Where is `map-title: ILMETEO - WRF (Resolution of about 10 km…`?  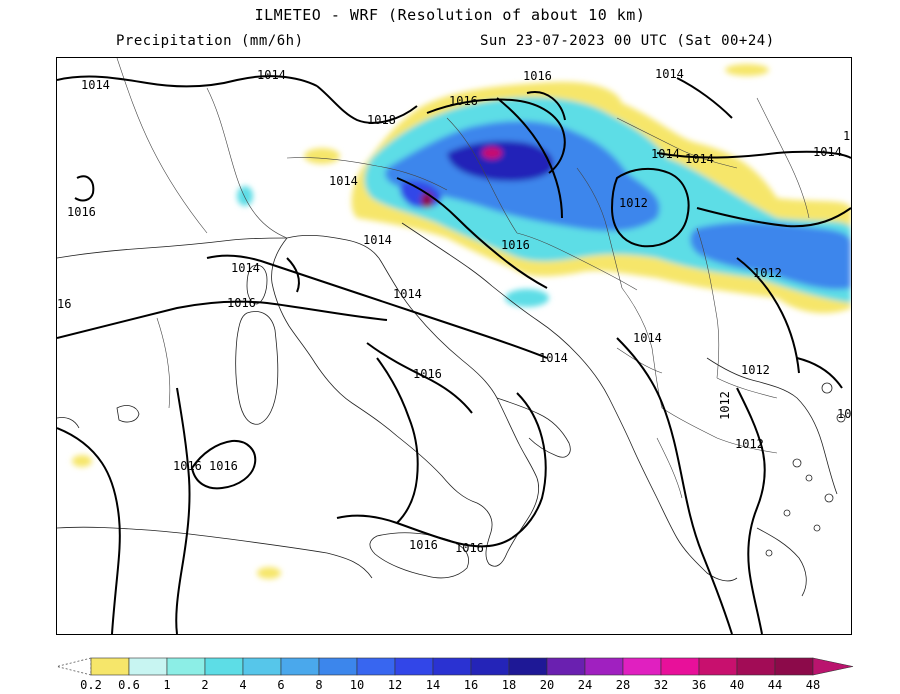 map-title: ILMETEO - WRF (Resolution of about 10 km… is located at coordinates (450, 15).